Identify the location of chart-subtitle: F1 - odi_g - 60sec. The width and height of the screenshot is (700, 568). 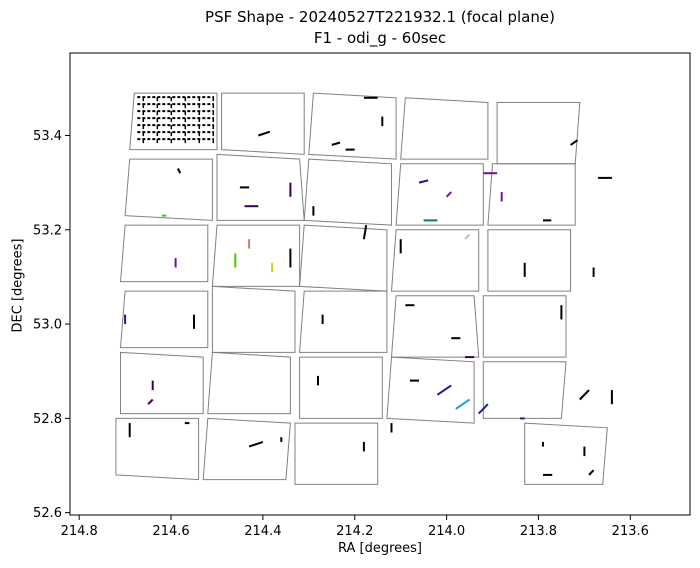
(380, 38).